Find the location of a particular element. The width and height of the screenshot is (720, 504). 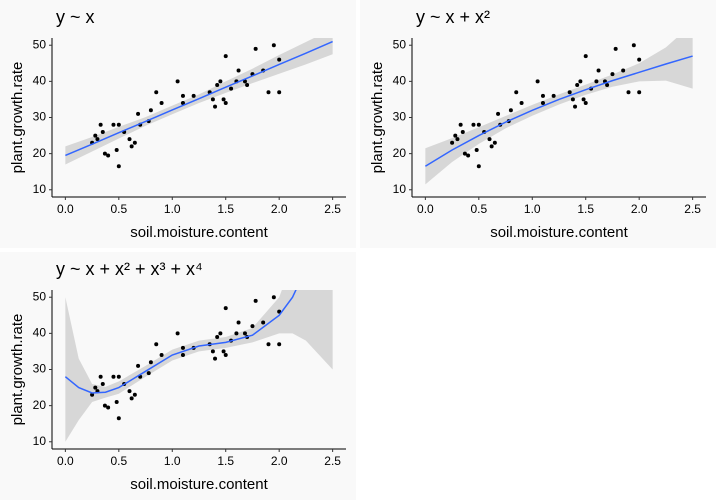

chart-title: y ~ x is located at coordinates (75, 17).